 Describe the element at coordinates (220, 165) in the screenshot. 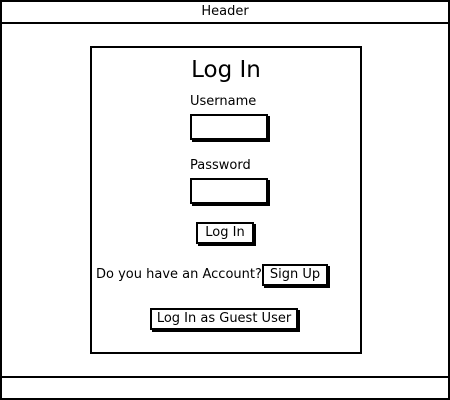

I see `password-label: Password` at that location.